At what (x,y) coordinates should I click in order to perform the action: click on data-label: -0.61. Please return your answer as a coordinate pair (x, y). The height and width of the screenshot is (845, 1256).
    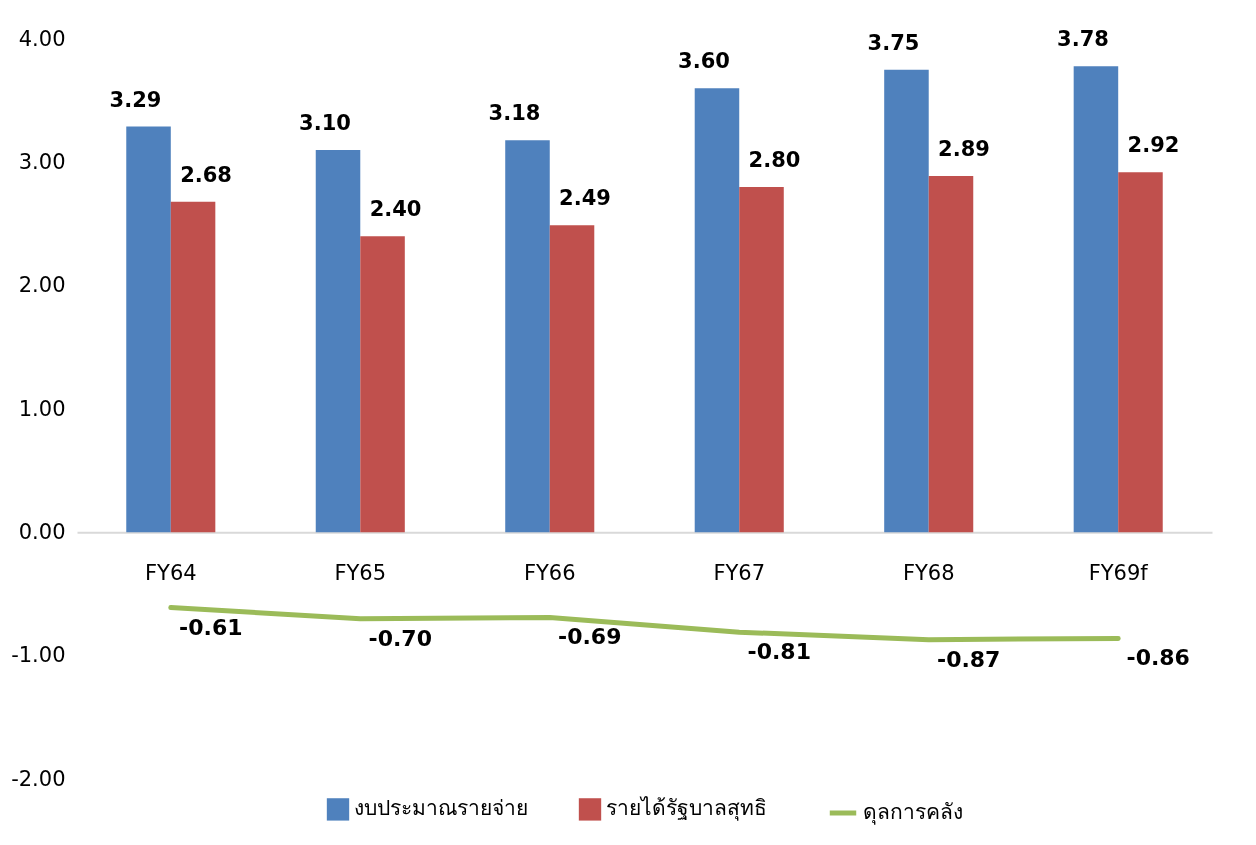
    Looking at the image, I should click on (211, 627).